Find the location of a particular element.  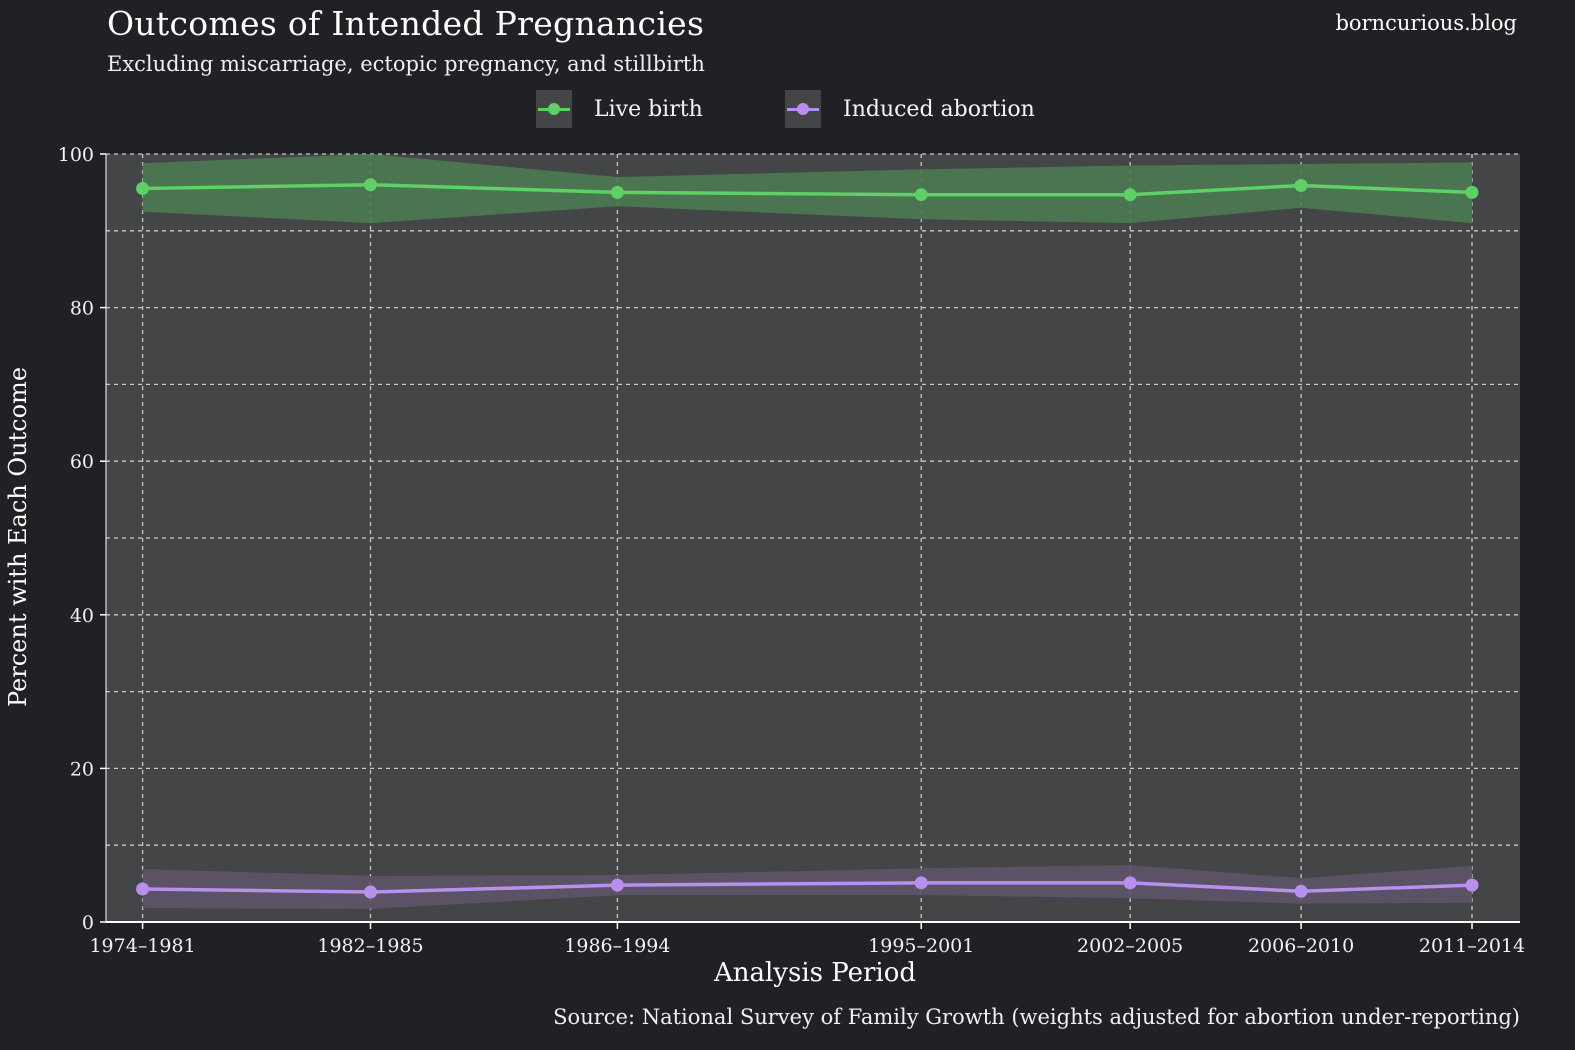

confidence-band-induced-abortion is located at coordinates (807, 887).